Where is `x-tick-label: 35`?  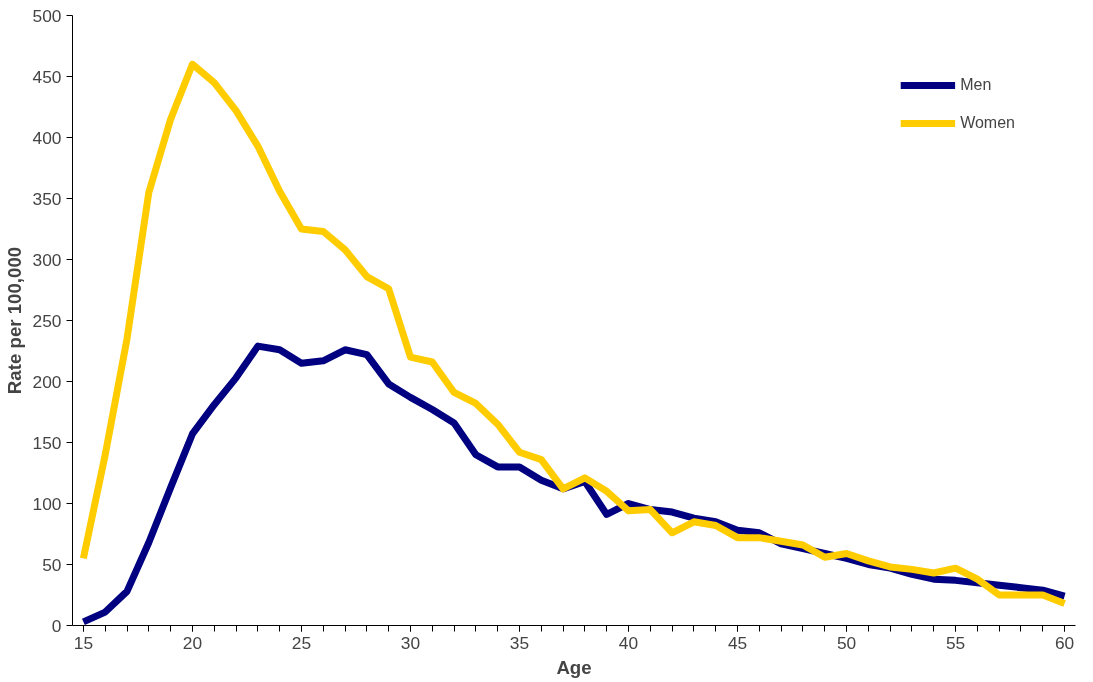
x-tick-label: 35 is located at coordinates (519, 642).